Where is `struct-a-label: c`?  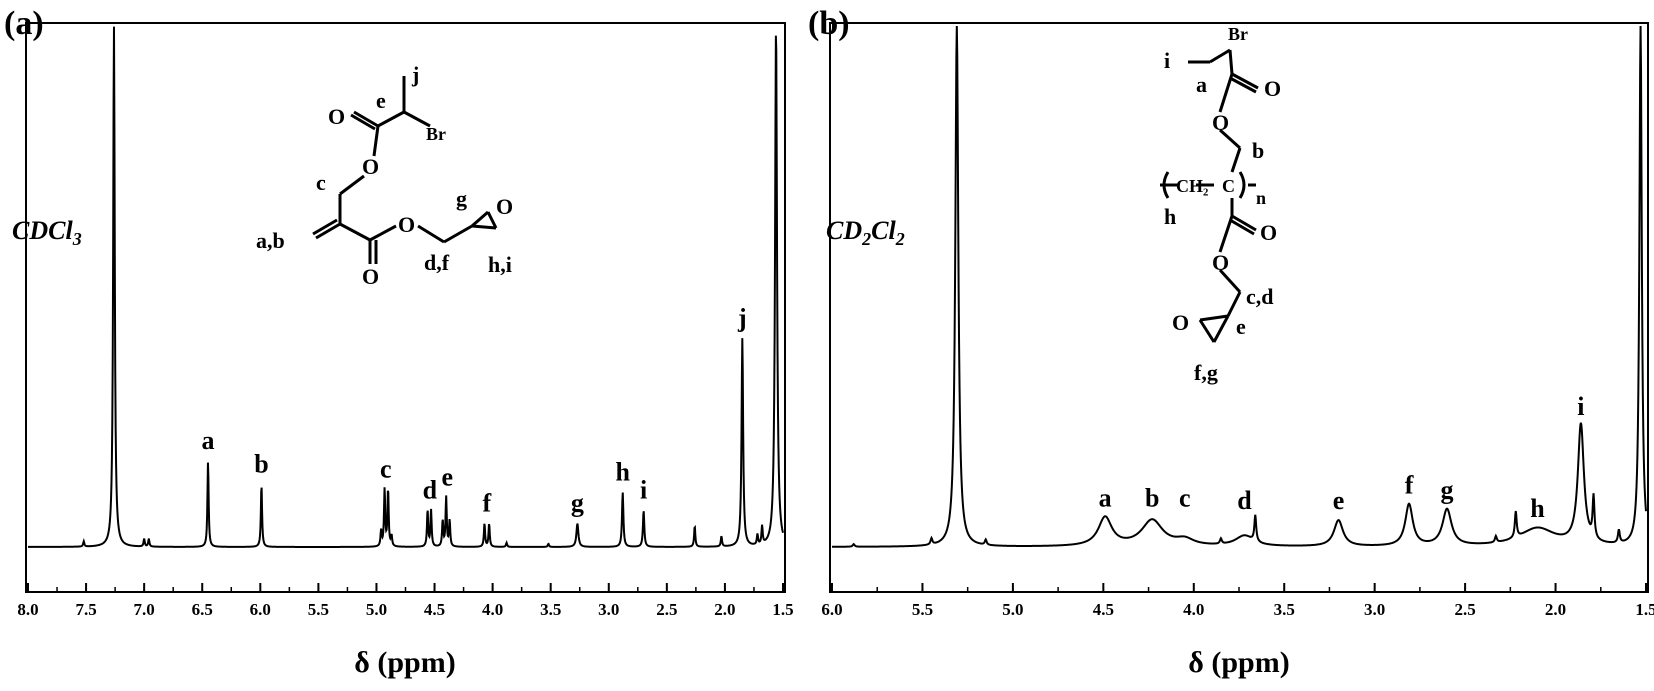
struct-a-label: c is located at coordinates (321, 182).